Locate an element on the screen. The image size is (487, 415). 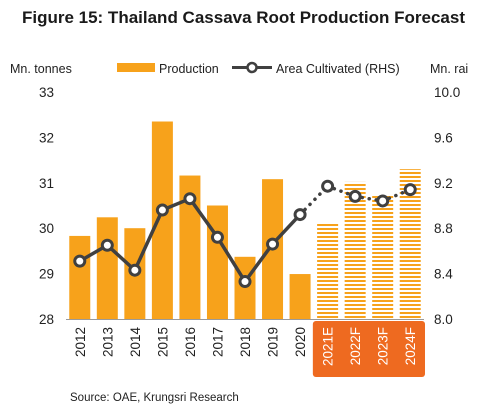
legend-label-production: Production is located at coordinates (189, 69).